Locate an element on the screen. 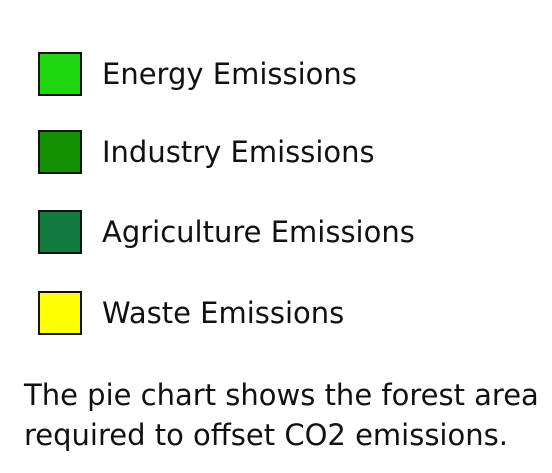  legend-swatch-agriculture is located at coordinates (60, 232).